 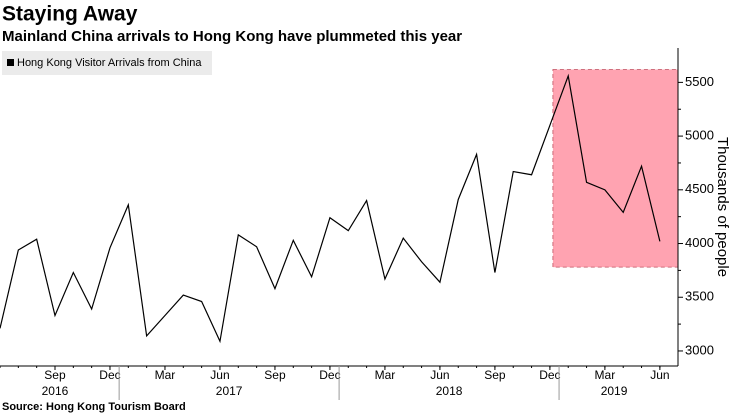 What do you see at coordinates (699, 349) in the screenshot?
I see `y-tick-label: 3000` at bounding box center [699, 349].